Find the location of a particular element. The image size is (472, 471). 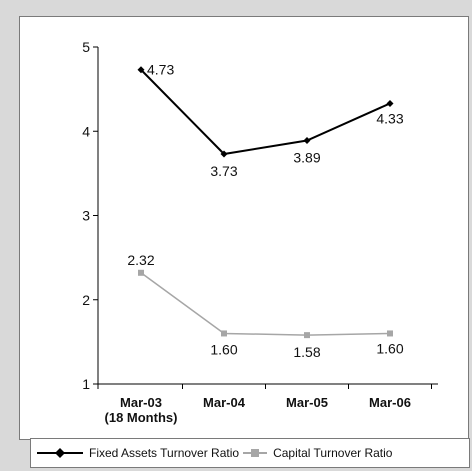

y-tick-label: 1 is located at coordinates (86, 384).